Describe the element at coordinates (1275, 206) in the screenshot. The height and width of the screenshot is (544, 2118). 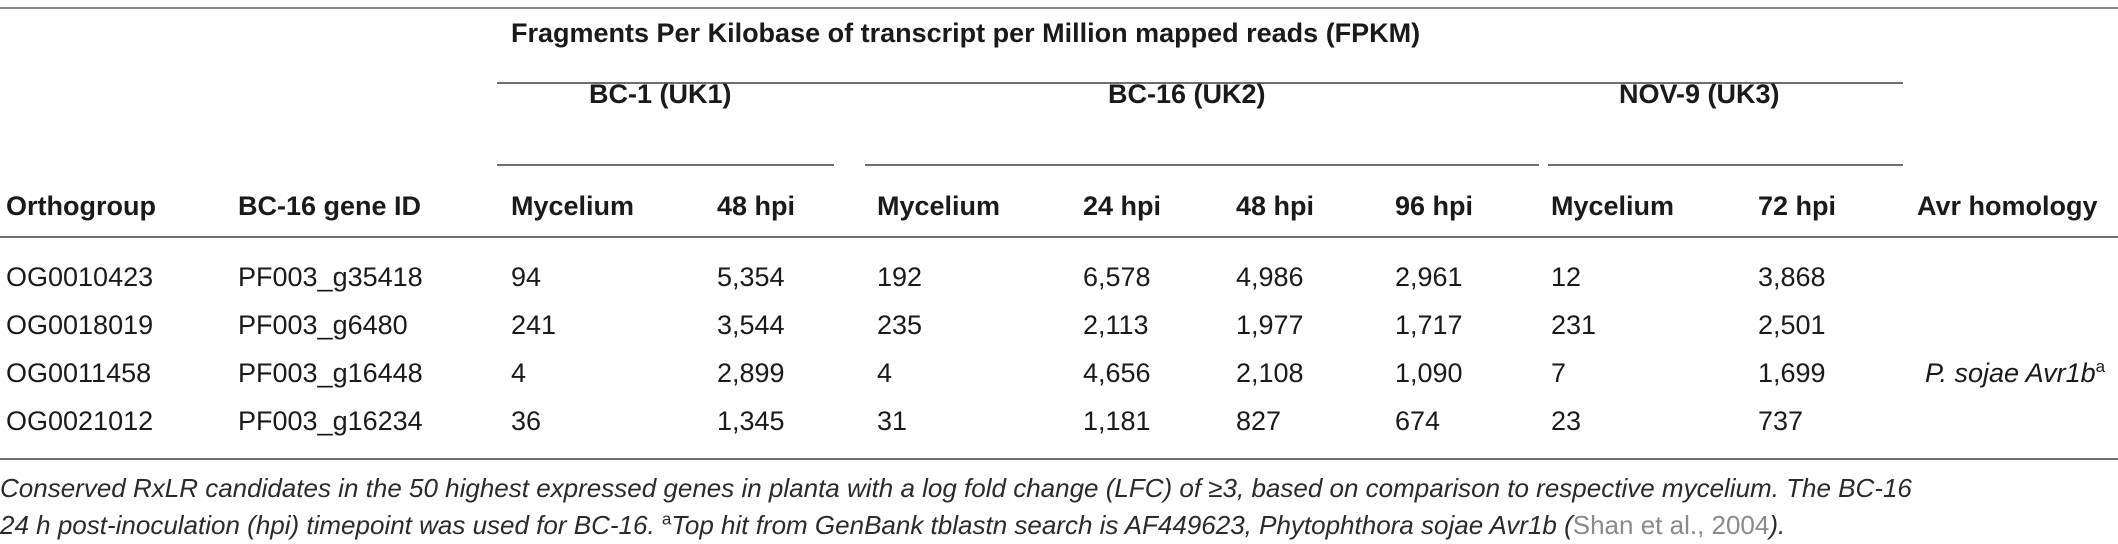
I see `column-header-bc16-48hpi: 48 hpi` at that location.